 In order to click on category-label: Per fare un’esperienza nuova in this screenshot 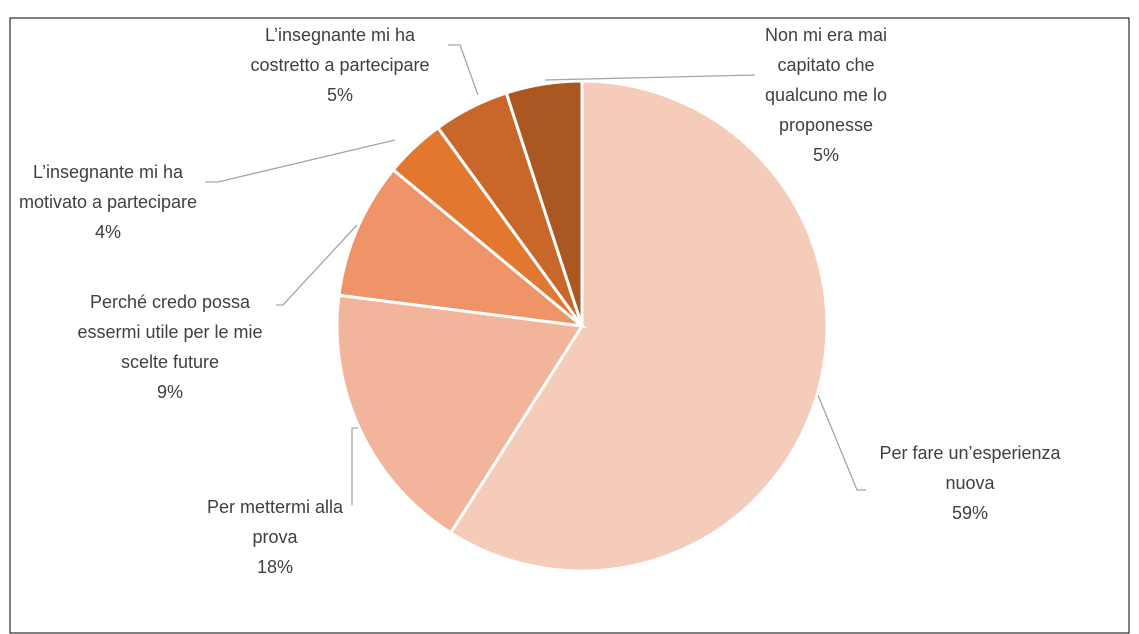, I will do `click(970, 468)`.